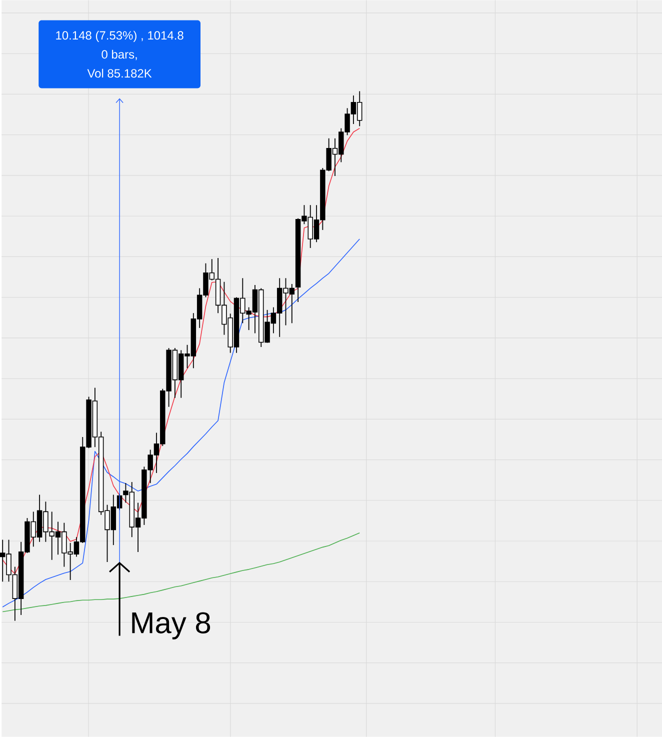 This screenshot has height=737, width=662. Describe the element at coordinates (120, 36) in the screenshot. I see `text: 10.148 (7.53%) , 1014.8` at that location.